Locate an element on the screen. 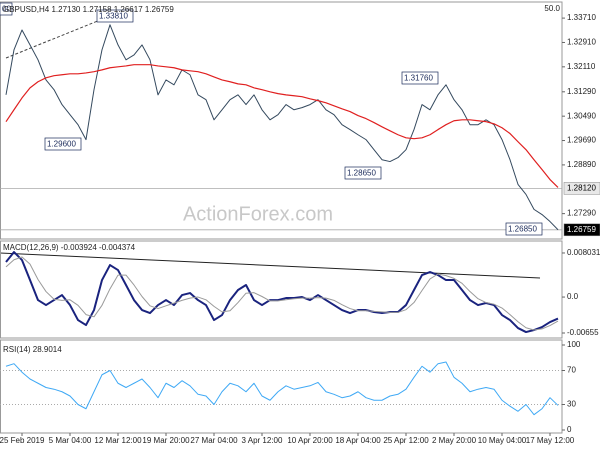  annotation: 1.29600 is located at coordinates (61, 144).